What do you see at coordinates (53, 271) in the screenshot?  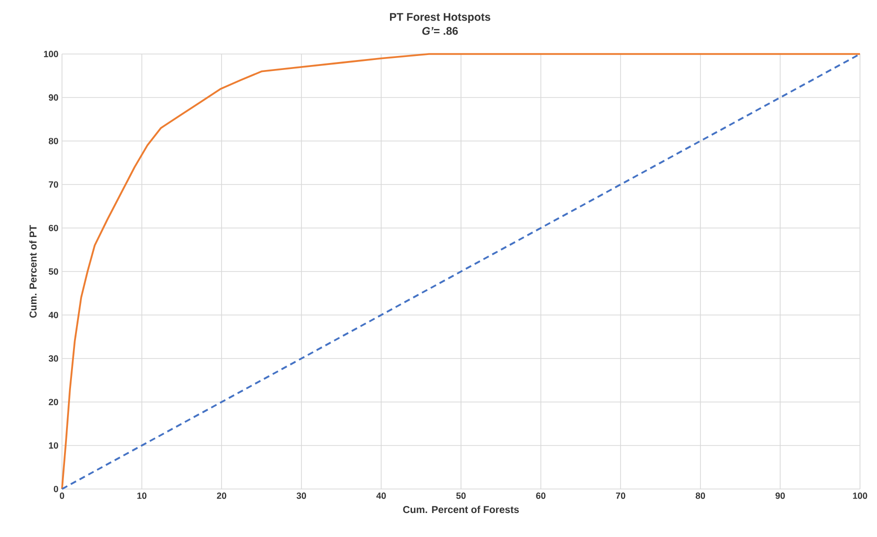 I see `y-tick-label: 50` at bounding box center [53, 271].